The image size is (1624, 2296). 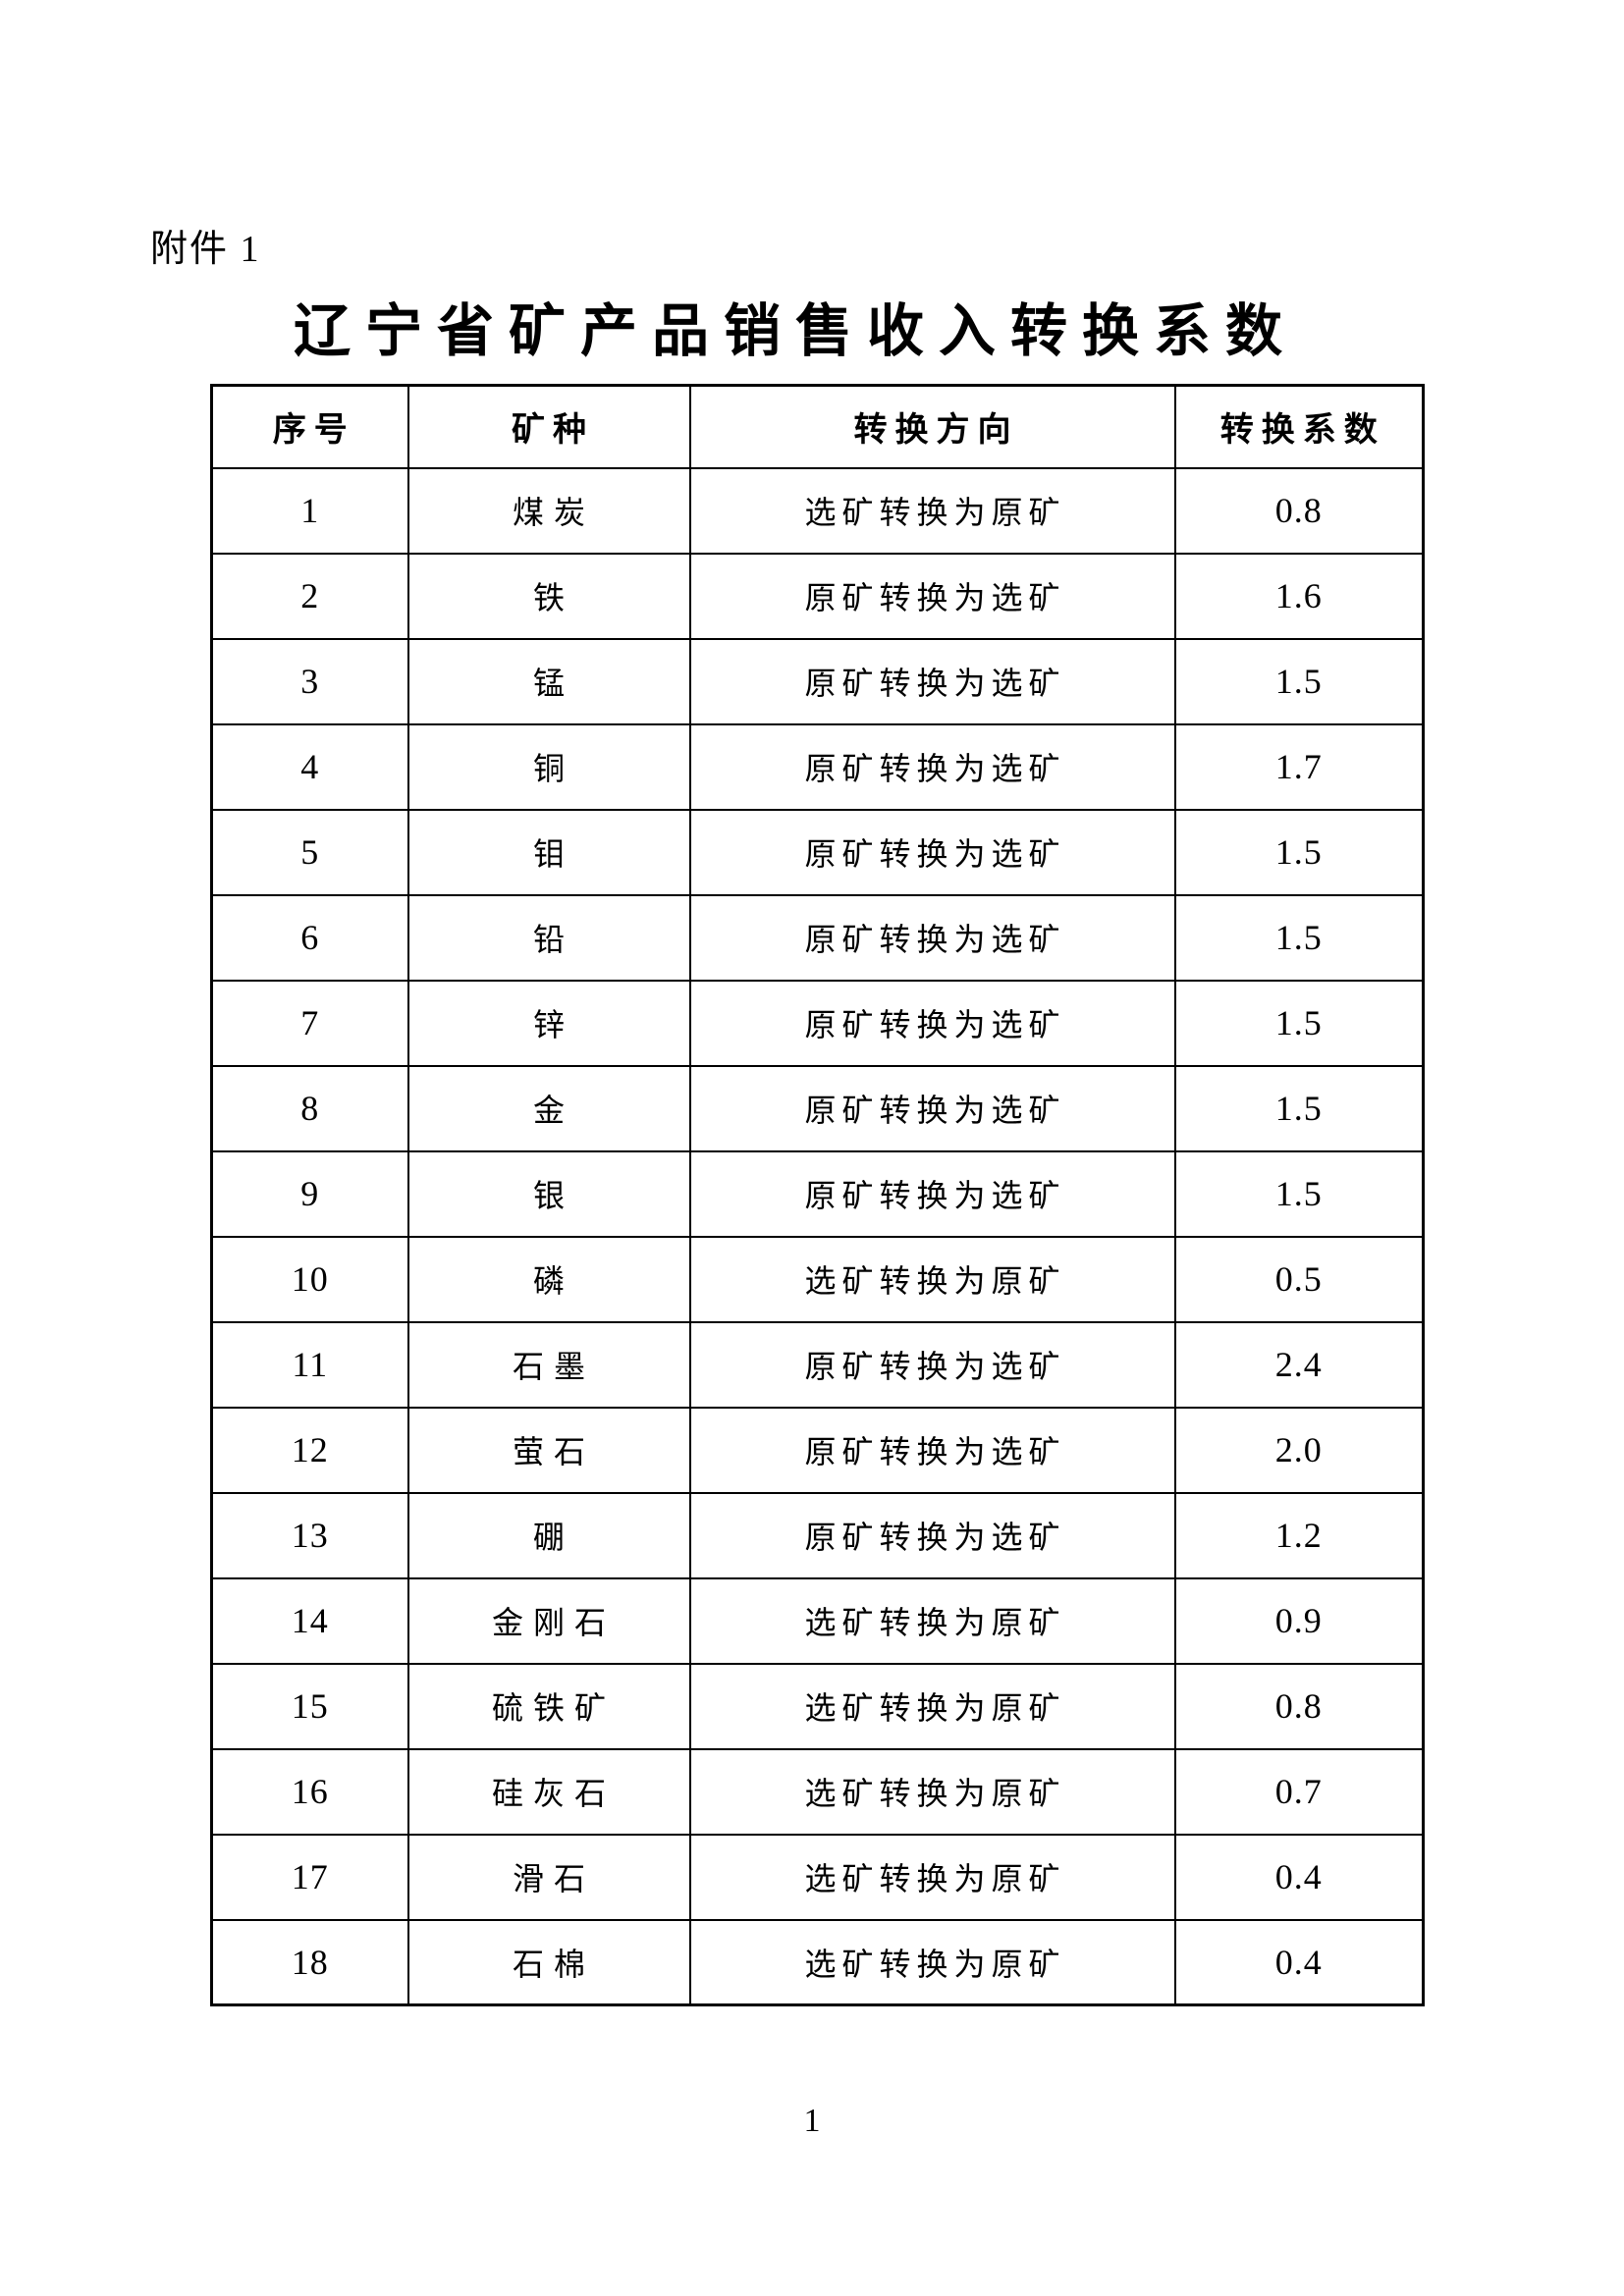 I want to click on row-no: 5, so click(x=309, y=852).